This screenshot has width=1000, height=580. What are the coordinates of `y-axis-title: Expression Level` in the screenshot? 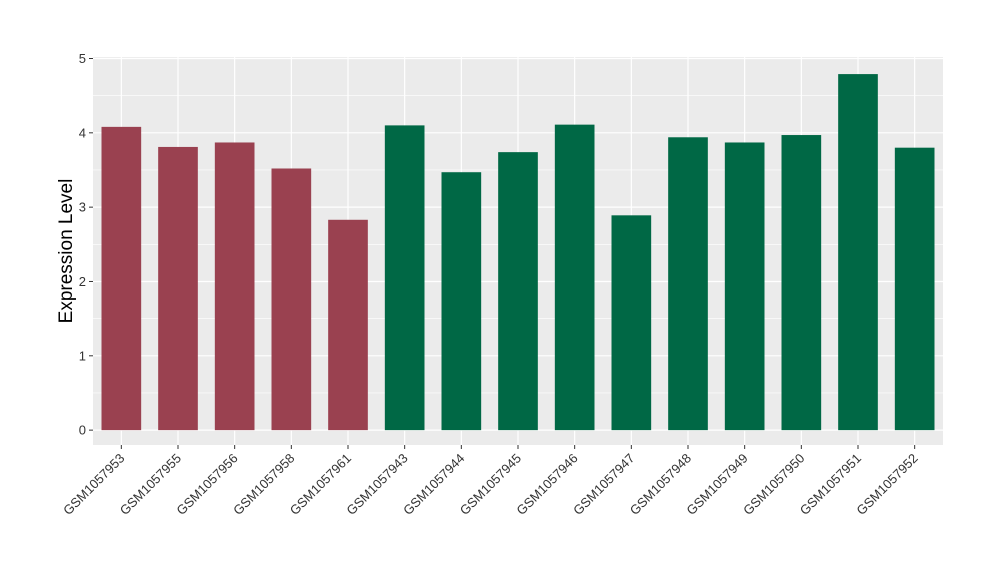 It's located at (66, 251).